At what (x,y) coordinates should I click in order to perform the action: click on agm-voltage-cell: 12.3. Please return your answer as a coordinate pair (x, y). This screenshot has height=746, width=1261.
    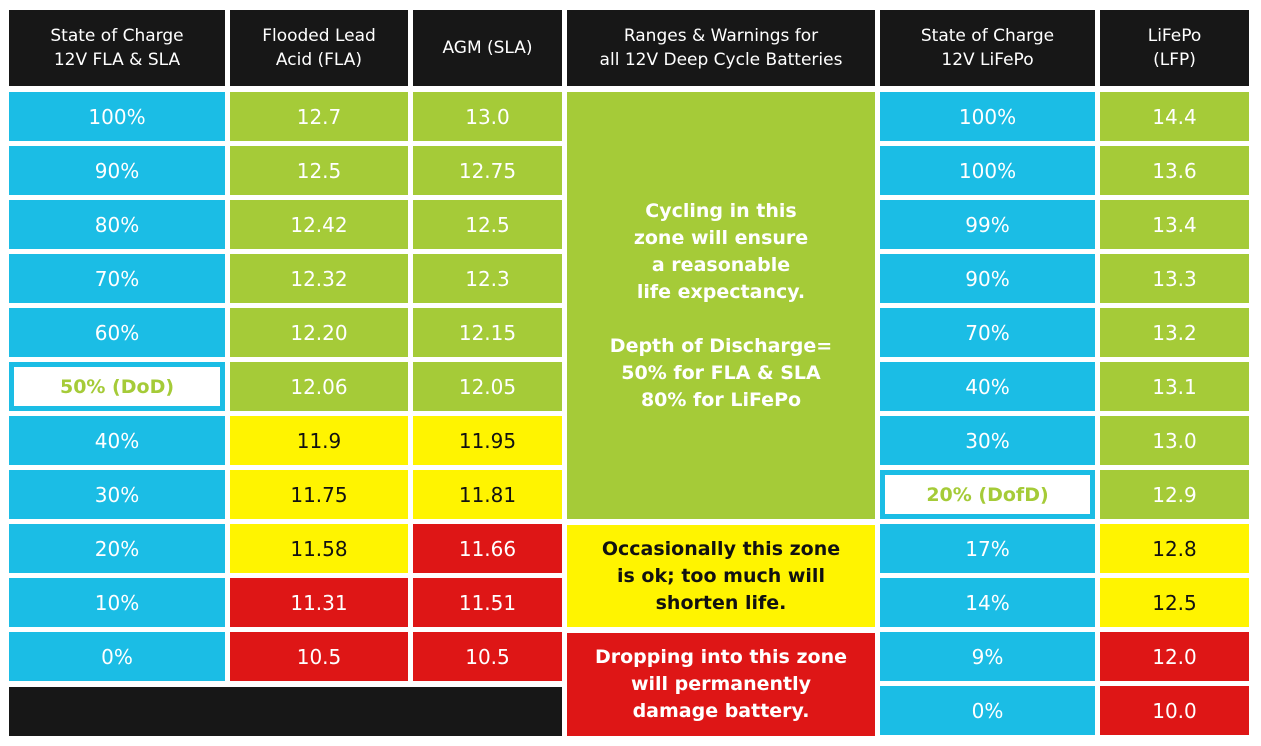
    Looking at the image, I should click on (487, 278).